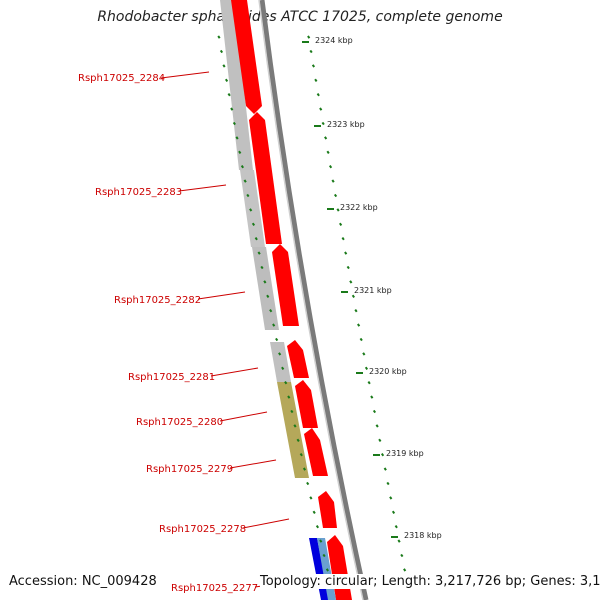 The height and width of the screenshot is (600, 600). Describe the element at coordinates (83, 581) in the screenshot. I see `accession-text: Accession: NC_009428` at that location.